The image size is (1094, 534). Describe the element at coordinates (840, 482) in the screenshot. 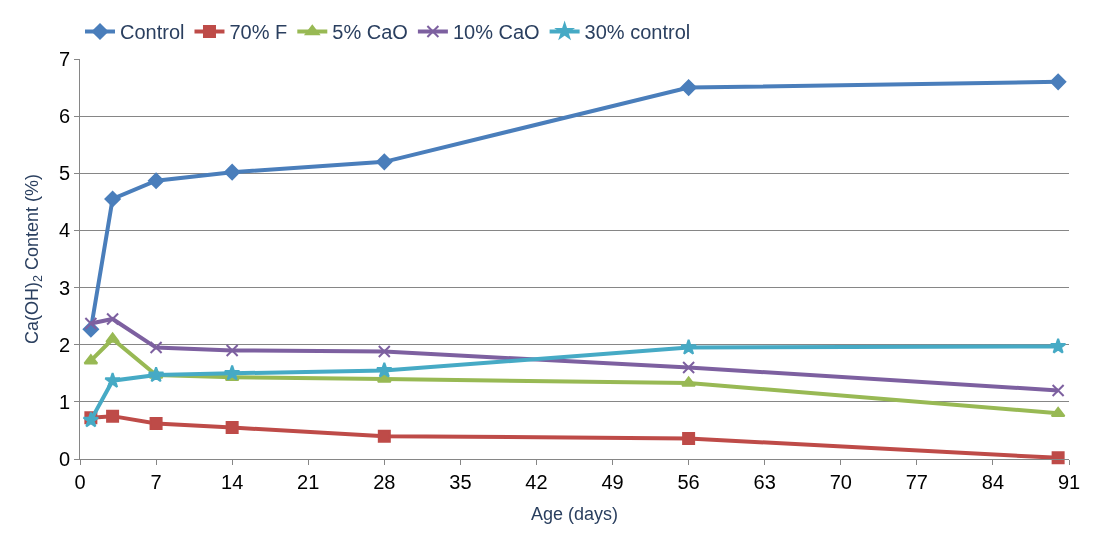

I see `x-tick-label: 70` at that location.